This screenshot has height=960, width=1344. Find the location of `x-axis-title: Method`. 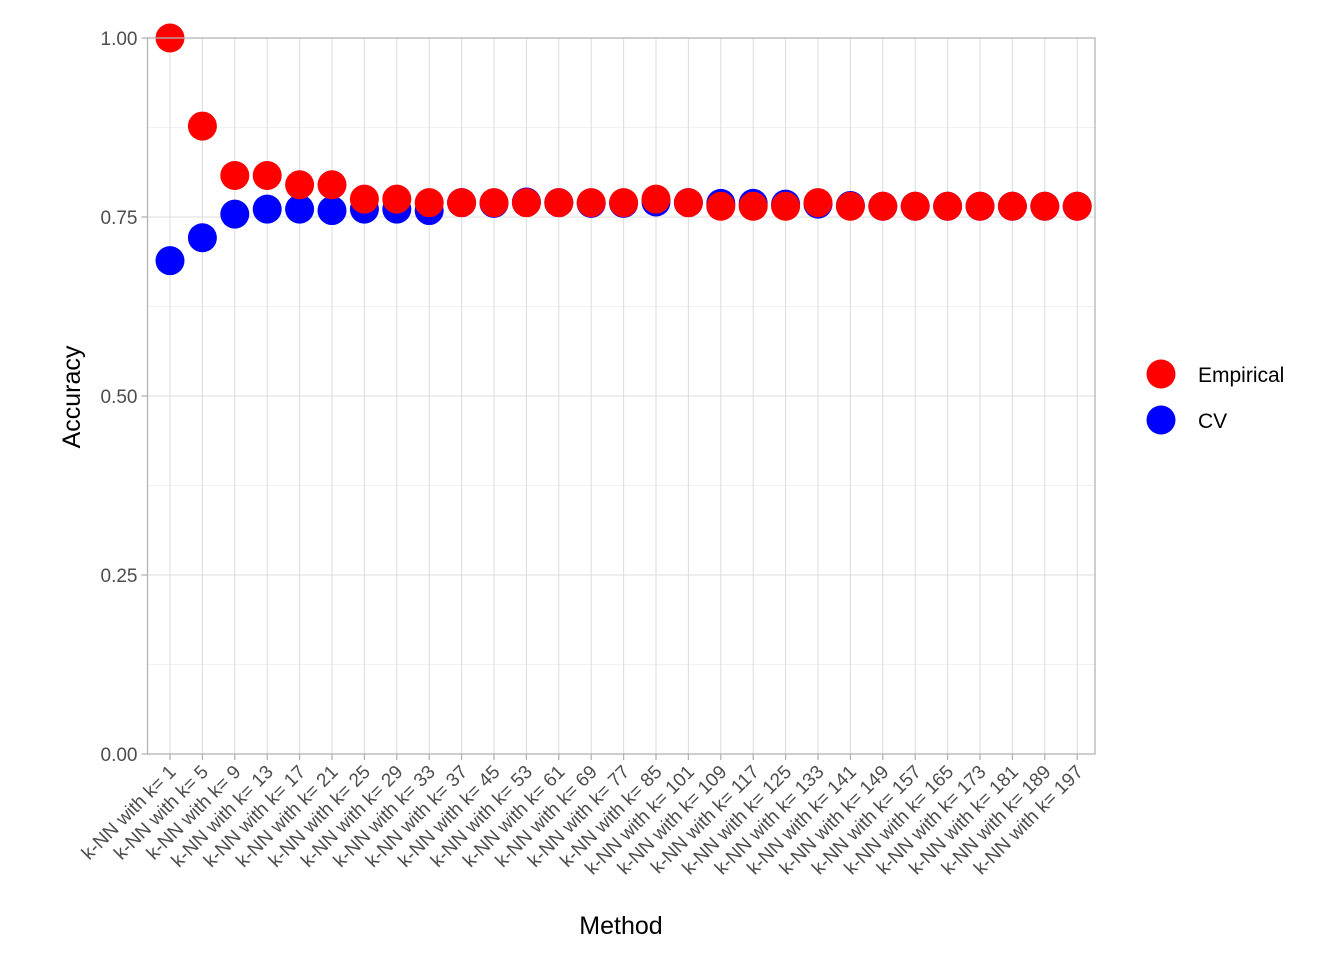

x-axis-title: Method is located at coordinates (620, 926).